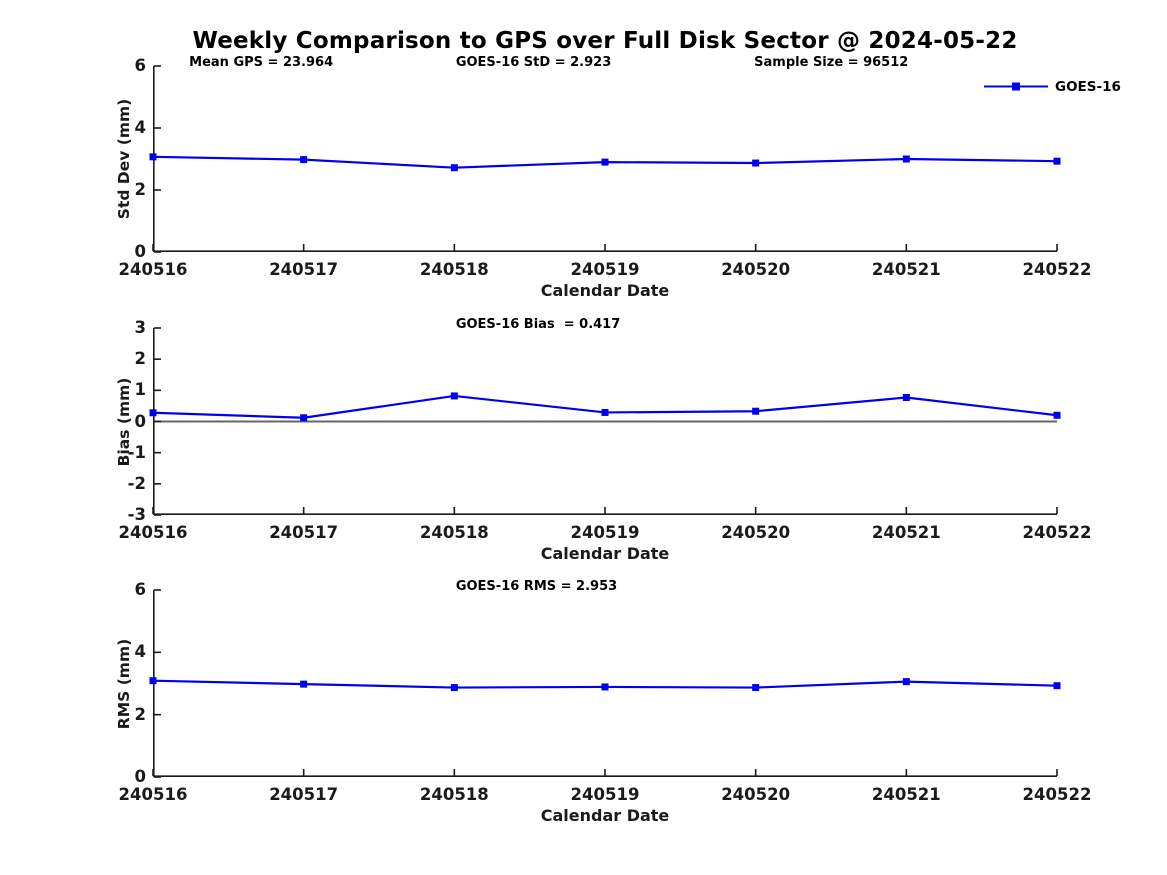 The height and width of the screenshot is (875, 1167). I want to click on y-tick-label: -2, so click(136, 483).